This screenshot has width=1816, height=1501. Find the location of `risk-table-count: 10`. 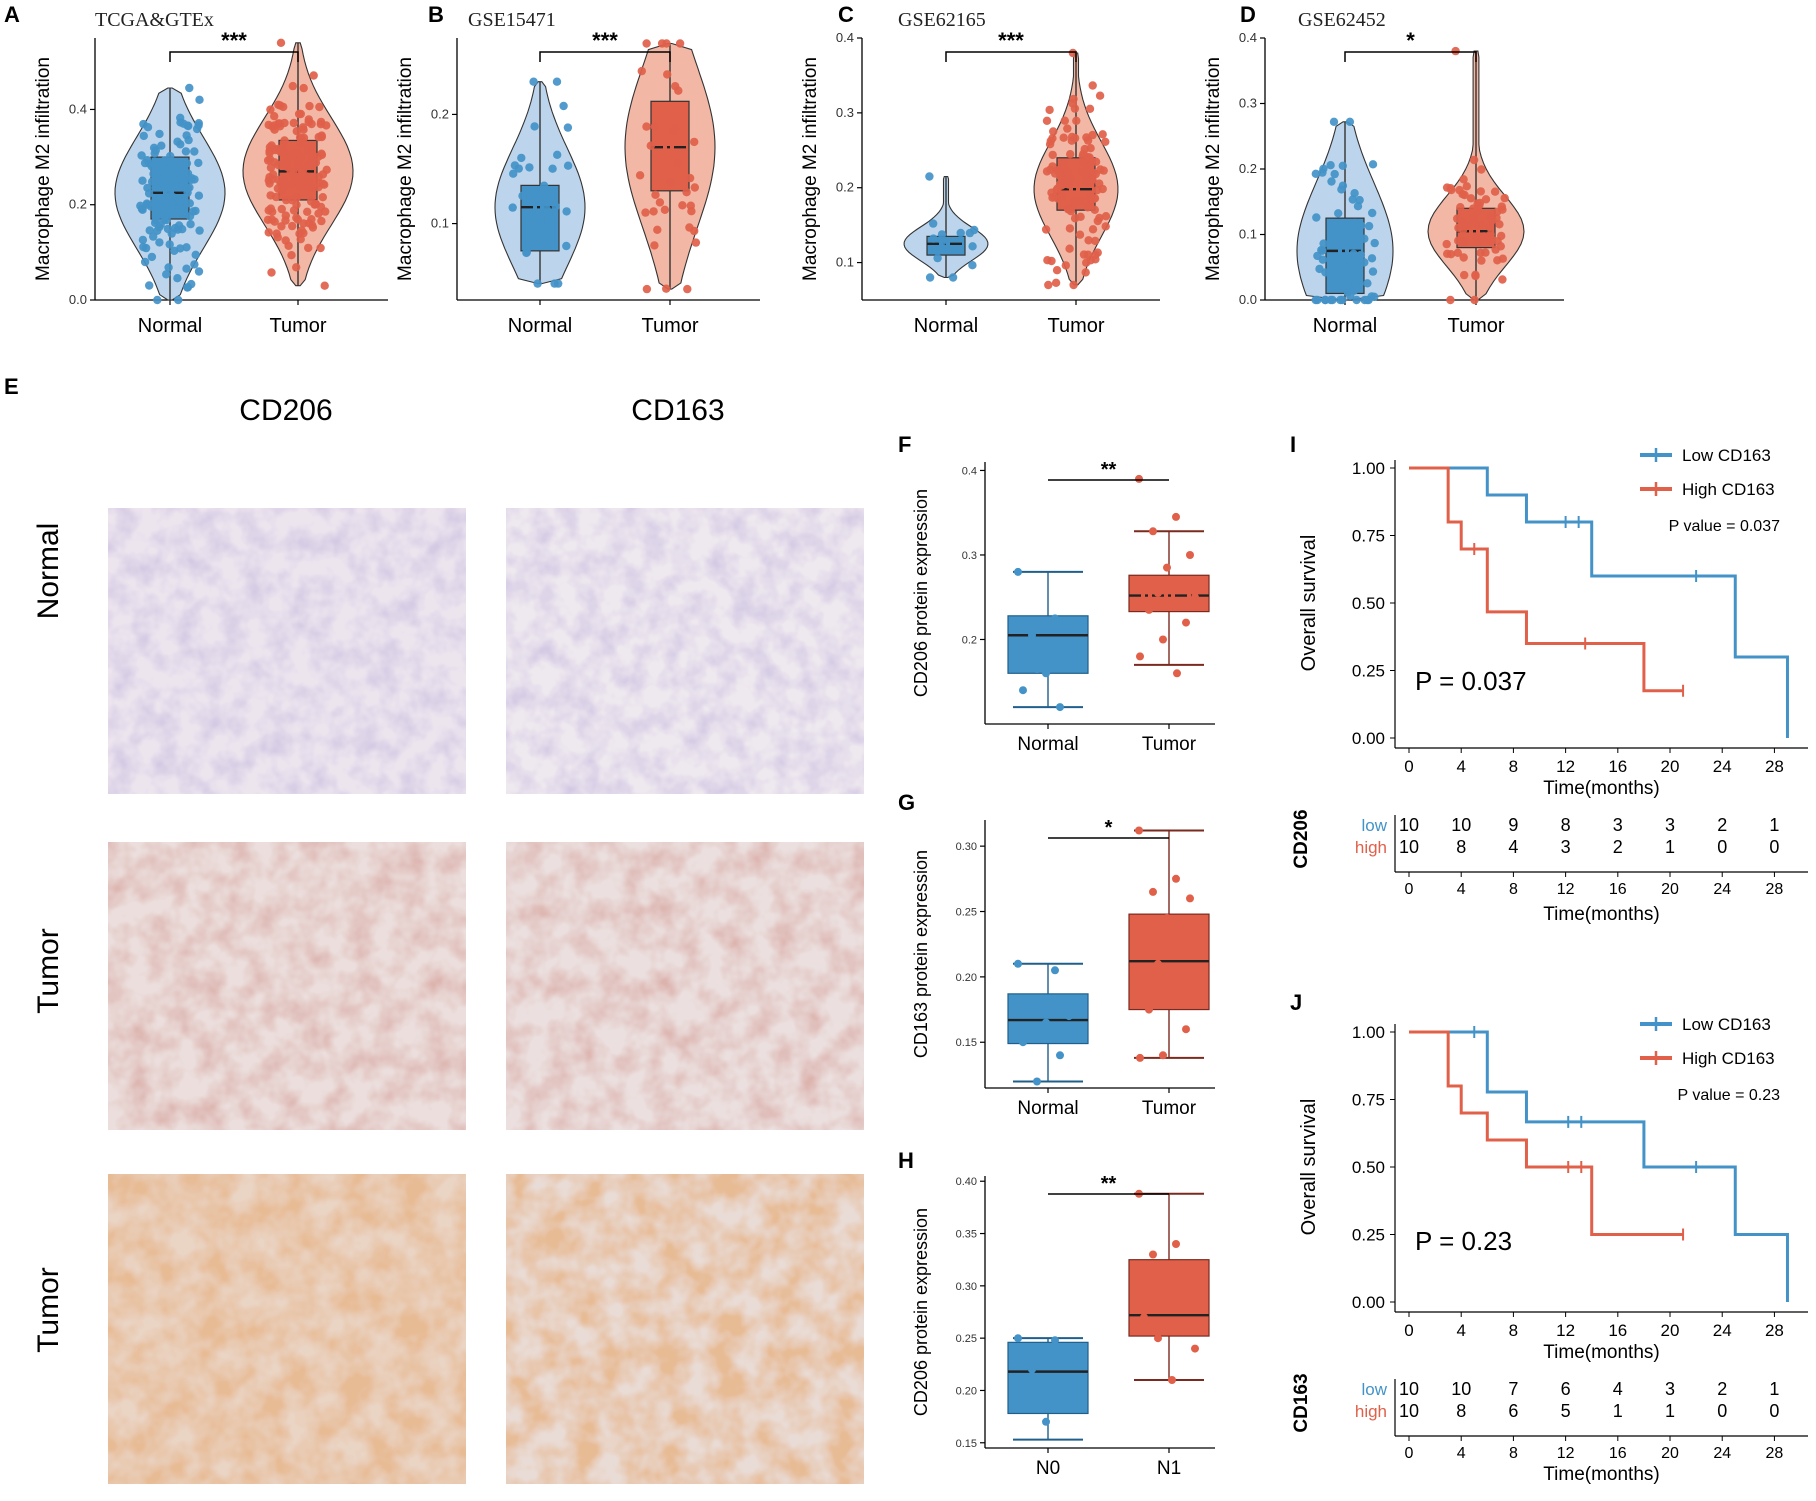

risk-table-count: 10 is located at coordinates (1409, 825).